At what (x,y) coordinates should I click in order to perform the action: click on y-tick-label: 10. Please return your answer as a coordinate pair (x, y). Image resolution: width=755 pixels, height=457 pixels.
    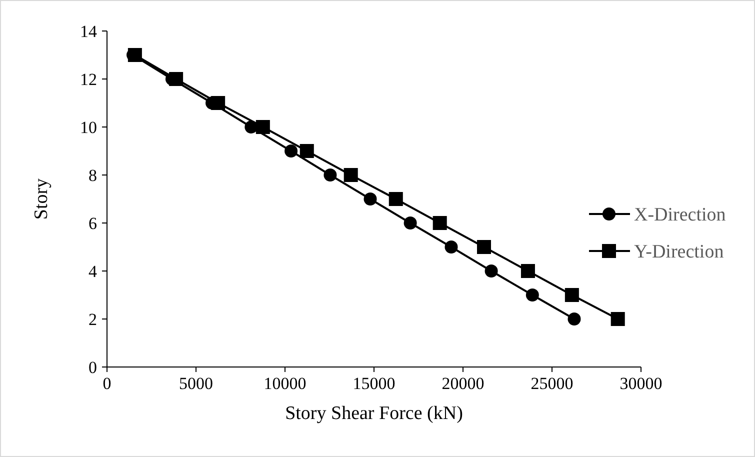
    Looking at the image, I should click on (88, 127).